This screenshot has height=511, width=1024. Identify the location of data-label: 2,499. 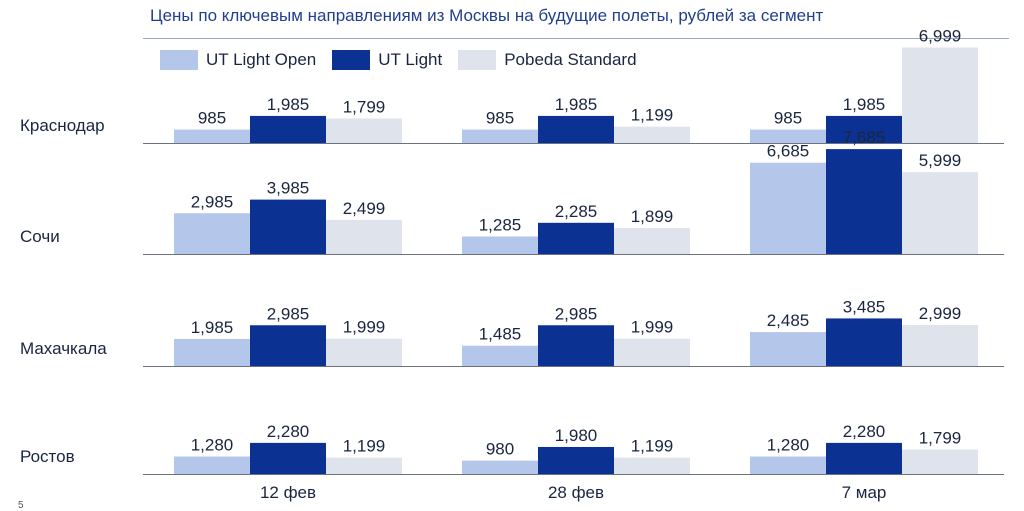
(364, 208).